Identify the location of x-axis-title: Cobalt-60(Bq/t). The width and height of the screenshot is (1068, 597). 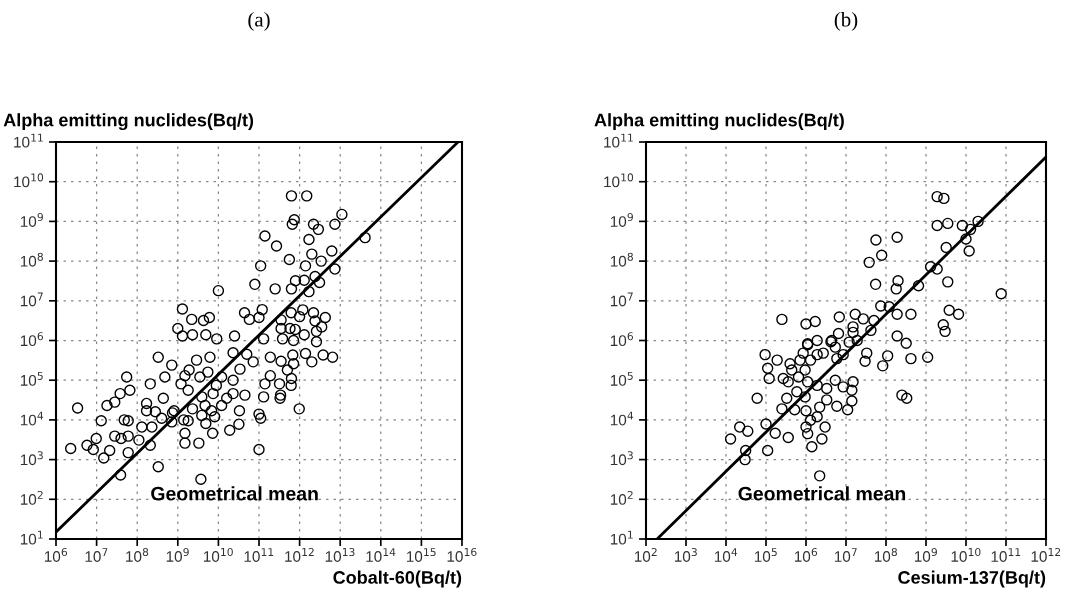
(397, 579).